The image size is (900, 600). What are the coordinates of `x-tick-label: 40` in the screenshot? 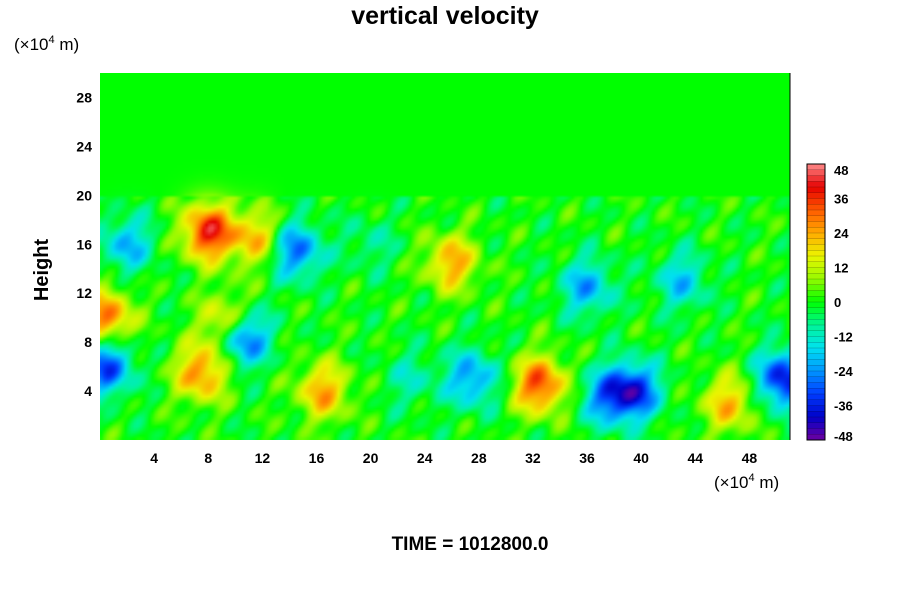 It's located at (641, 458).